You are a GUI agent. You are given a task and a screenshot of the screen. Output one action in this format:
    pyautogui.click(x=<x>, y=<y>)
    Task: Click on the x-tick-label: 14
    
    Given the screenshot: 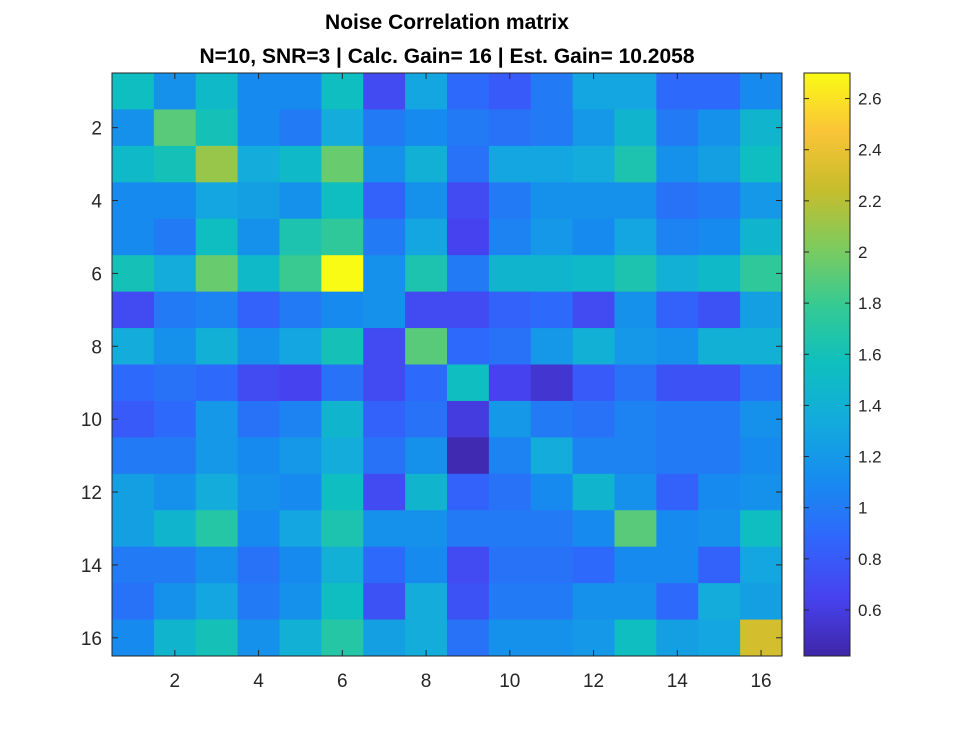 What is the action you would take?
    pyautogui.click(x=678, y=681)
    